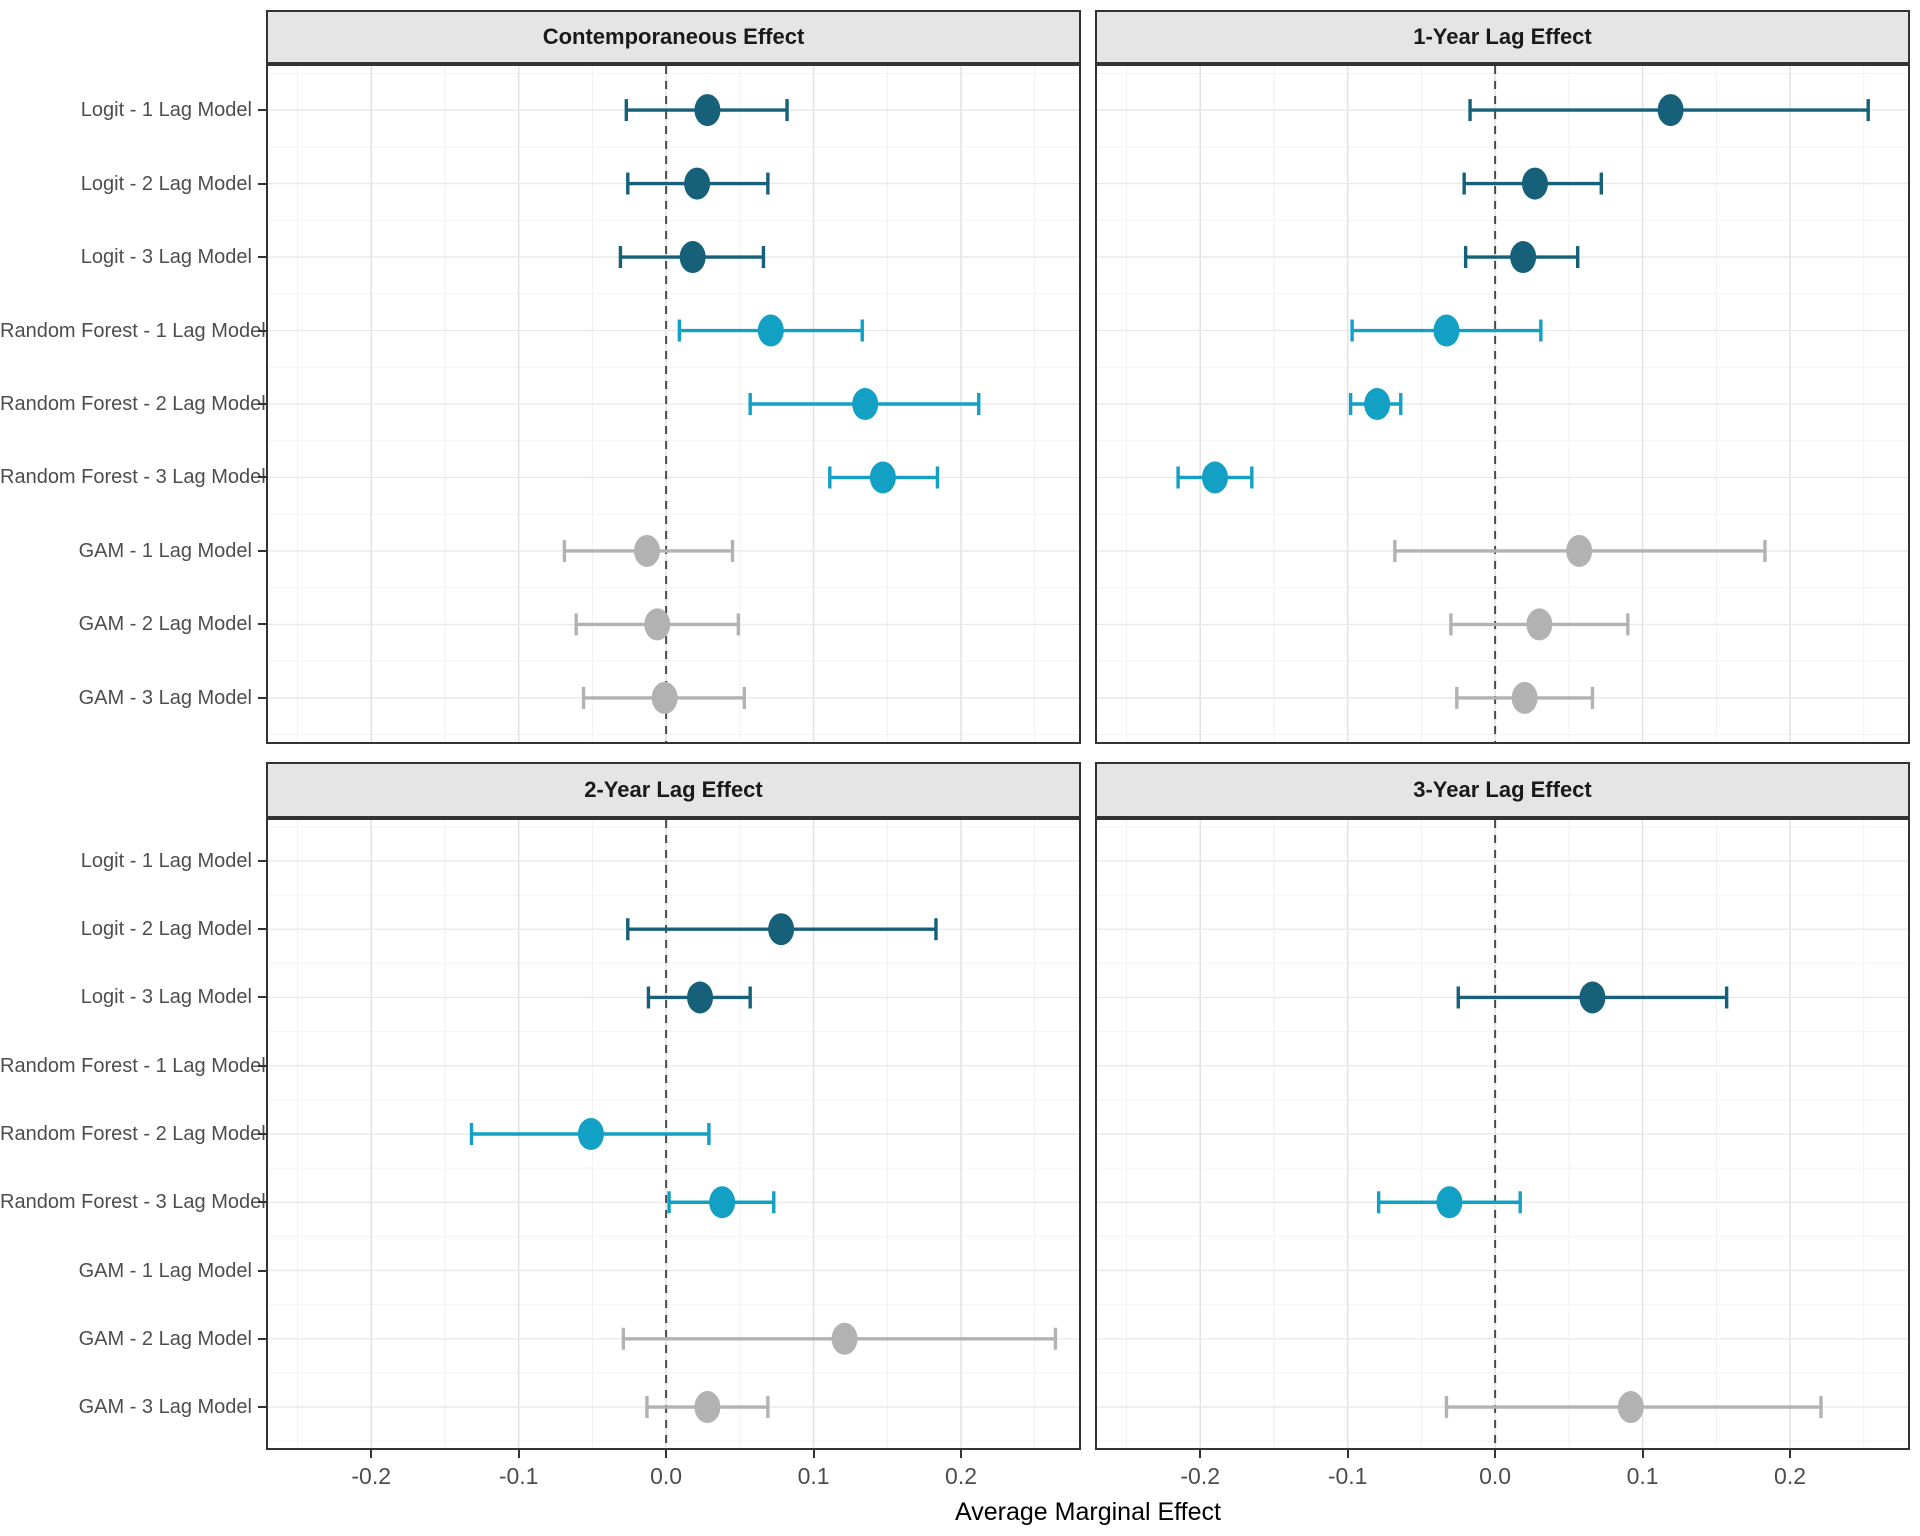 This screenshot has width=1920, height=1536. Describe the element at coordinates (673, 37) in the screenshot. I see `facet-strip-contemporaneous: Contemporaneous Effect` at that location.